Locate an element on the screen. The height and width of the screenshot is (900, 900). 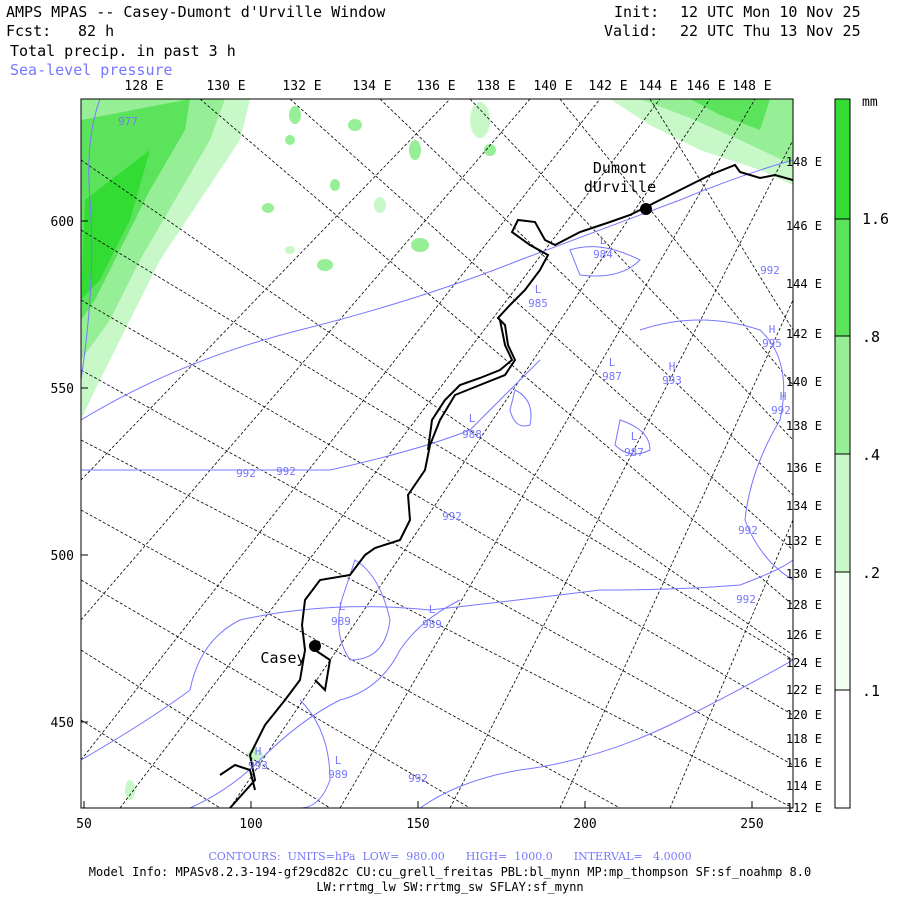
right-lon-label: 128 E is located at coordinates (804, 605).